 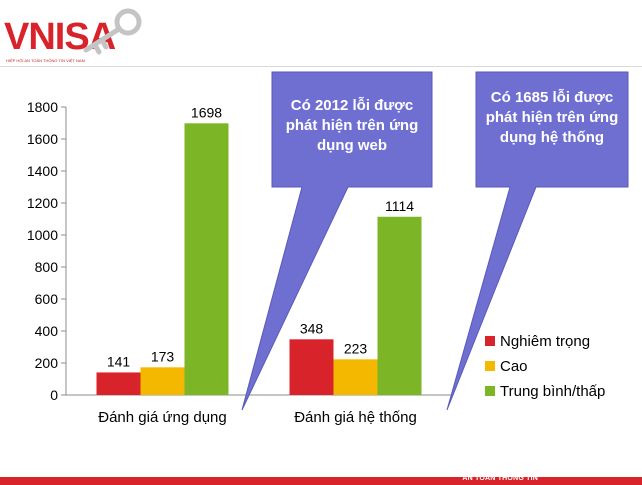 What do you see at coordinates (356, 348) in the screenshot?
I see `data-label: 223` at bounding box center [356, 348].